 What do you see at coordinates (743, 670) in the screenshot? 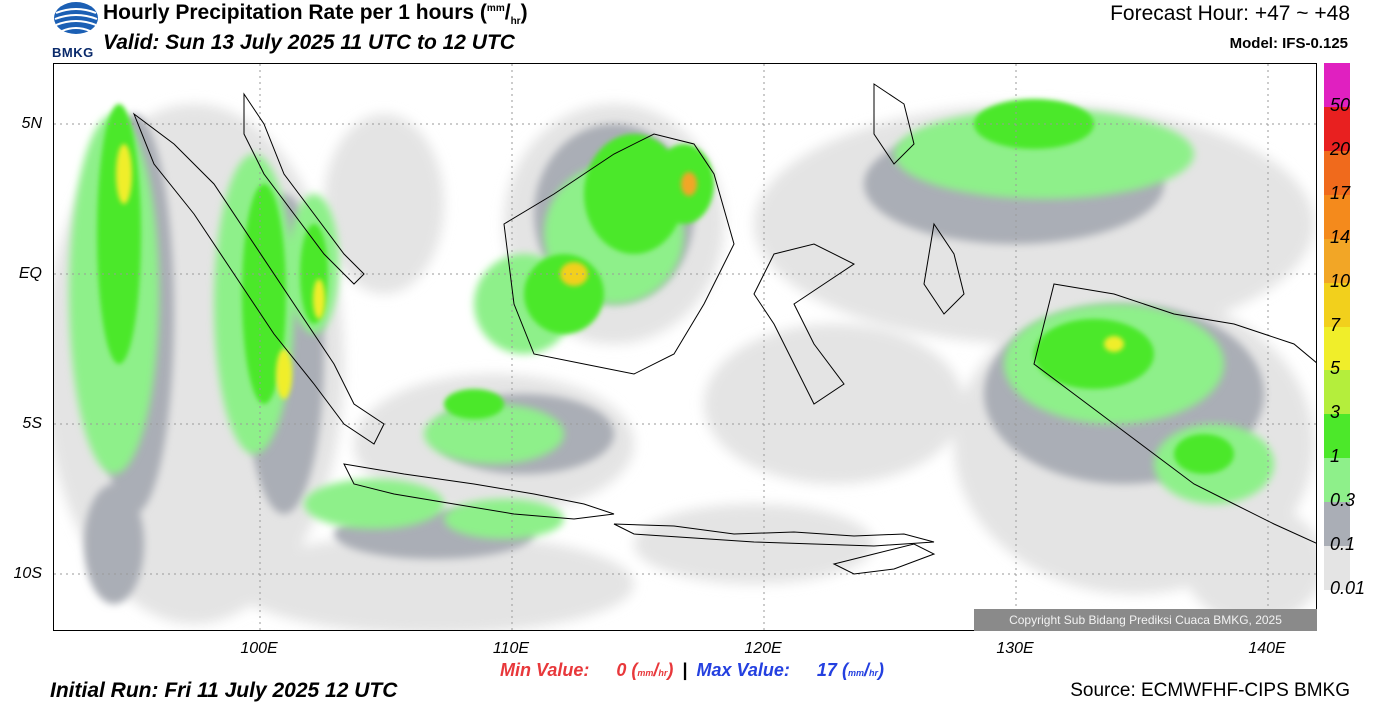
I see `max-label: Max Value:` at bounding box center [743, 670].